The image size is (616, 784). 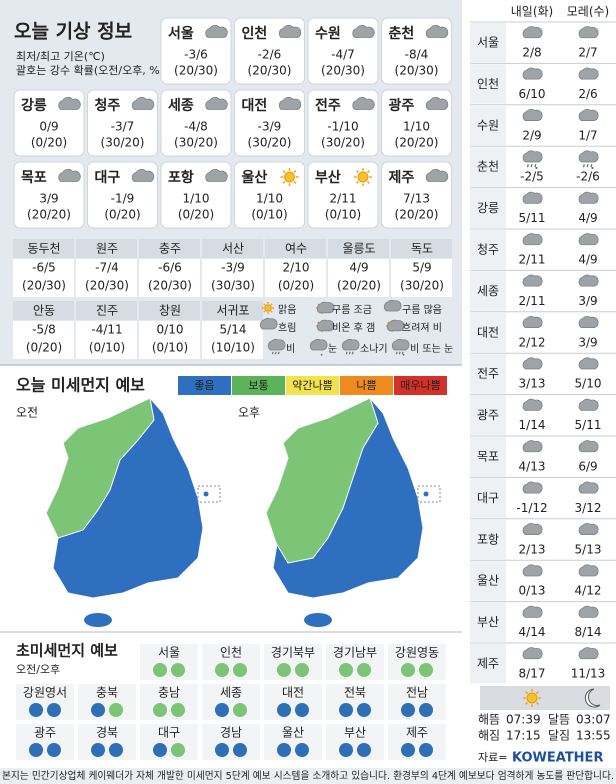 What do you see at coordinates (73, 32) in the screenshot?
I see `title: 오늘 기상 정보` at bounding box center [73, 32].